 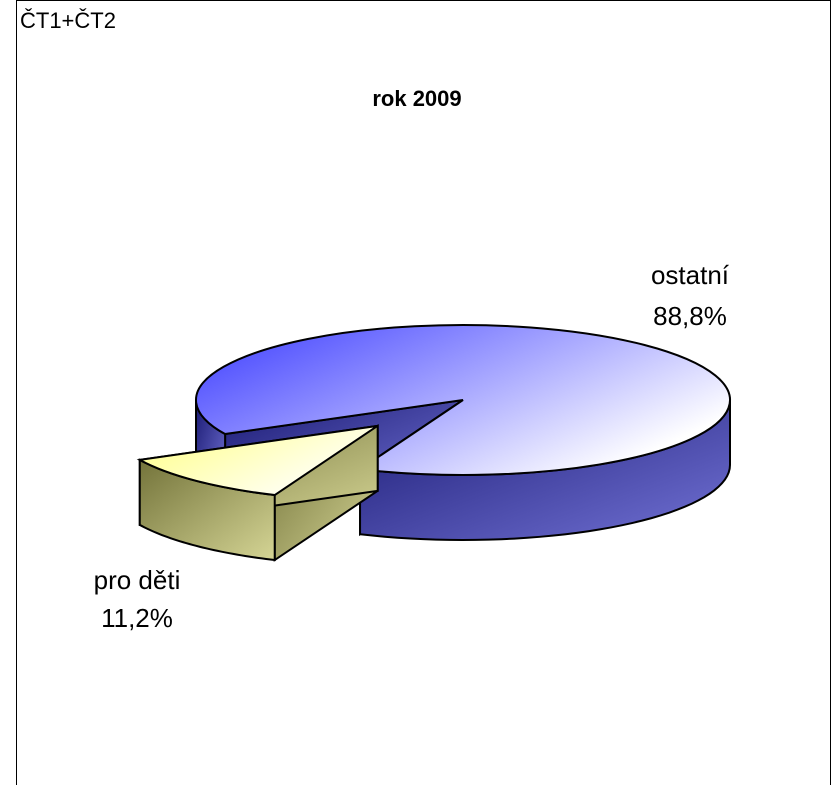 I want to click on value-label: 88,8%, so click(x=690, y=316).